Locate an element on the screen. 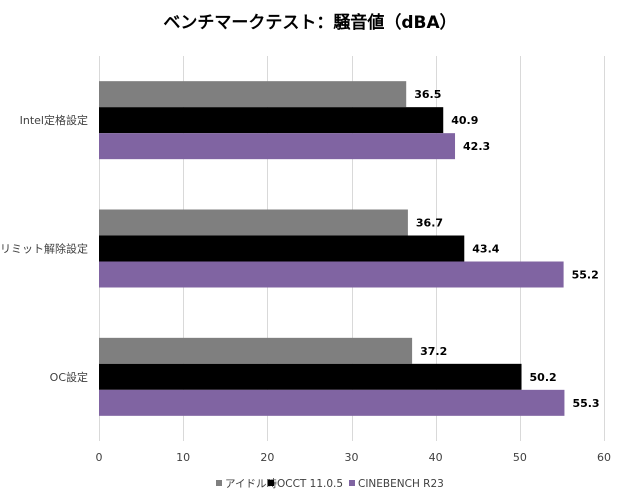 This screenshot has width=620, height=500. data-label: 55.3 is located at coordinates (585, 403).